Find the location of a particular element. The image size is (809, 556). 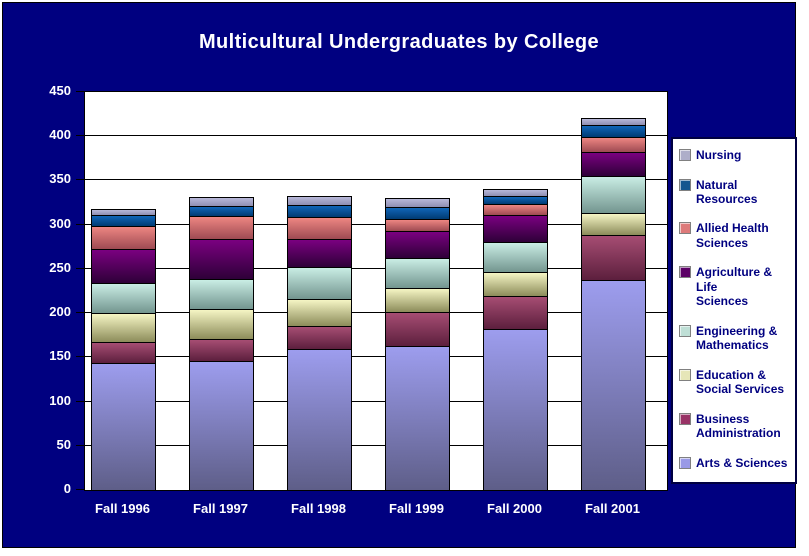

x-label-fall-1997: Fall 1997 is located at coordinates (220, 508).